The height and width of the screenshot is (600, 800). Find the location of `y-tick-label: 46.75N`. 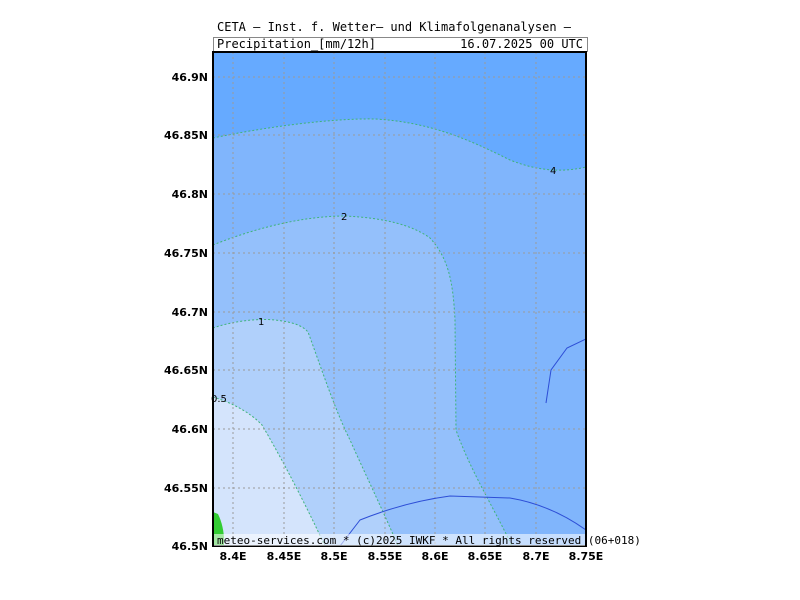

y-tick-label: 46.75N is located at coordinates (186, 253).